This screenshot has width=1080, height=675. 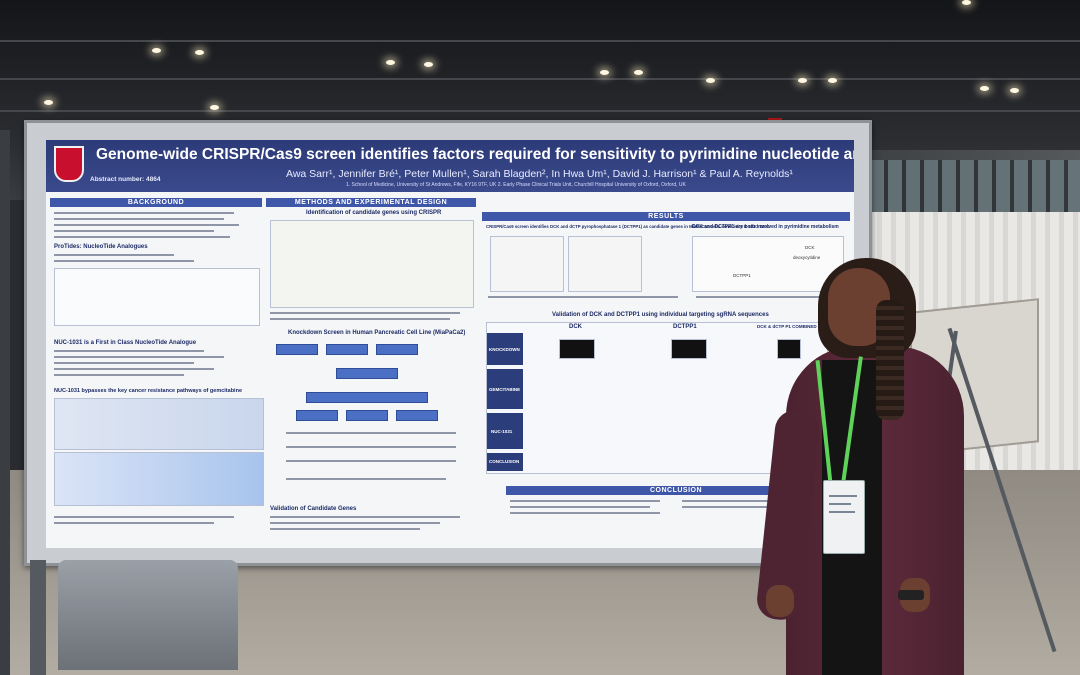 What do you see at coordinates (890, 360) in the screenshot?
I see `presenter-braid` at bounding box center [890, 360].